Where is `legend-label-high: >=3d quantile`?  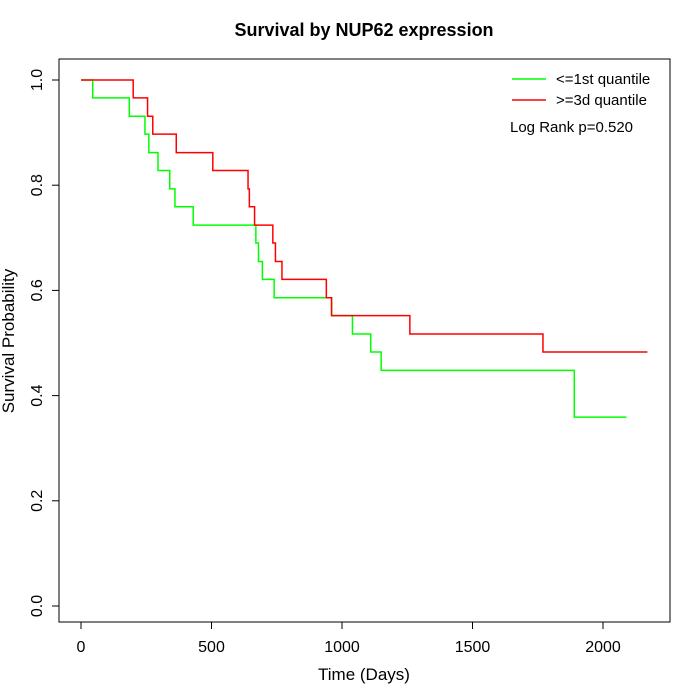
legend-label-high: >=3d quantile is located at coordinates (601, 100).